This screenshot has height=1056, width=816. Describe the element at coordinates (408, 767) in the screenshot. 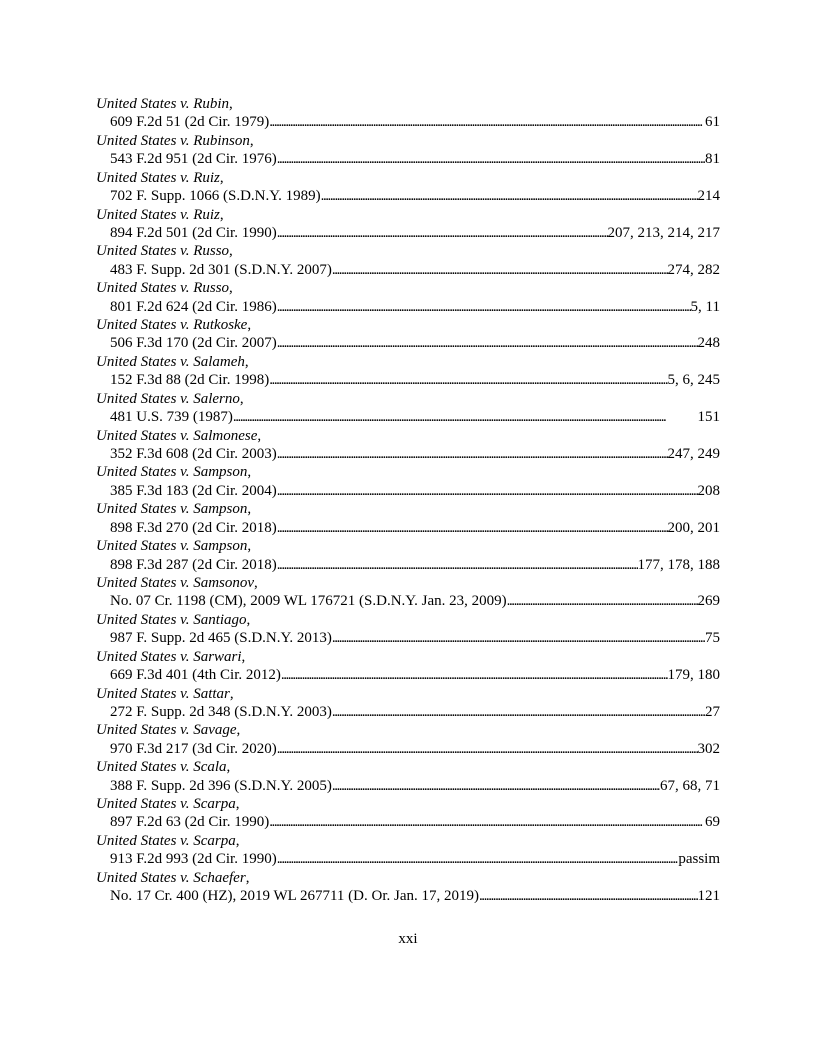

I see `case-name-line: United States v. Scala,` at that location.